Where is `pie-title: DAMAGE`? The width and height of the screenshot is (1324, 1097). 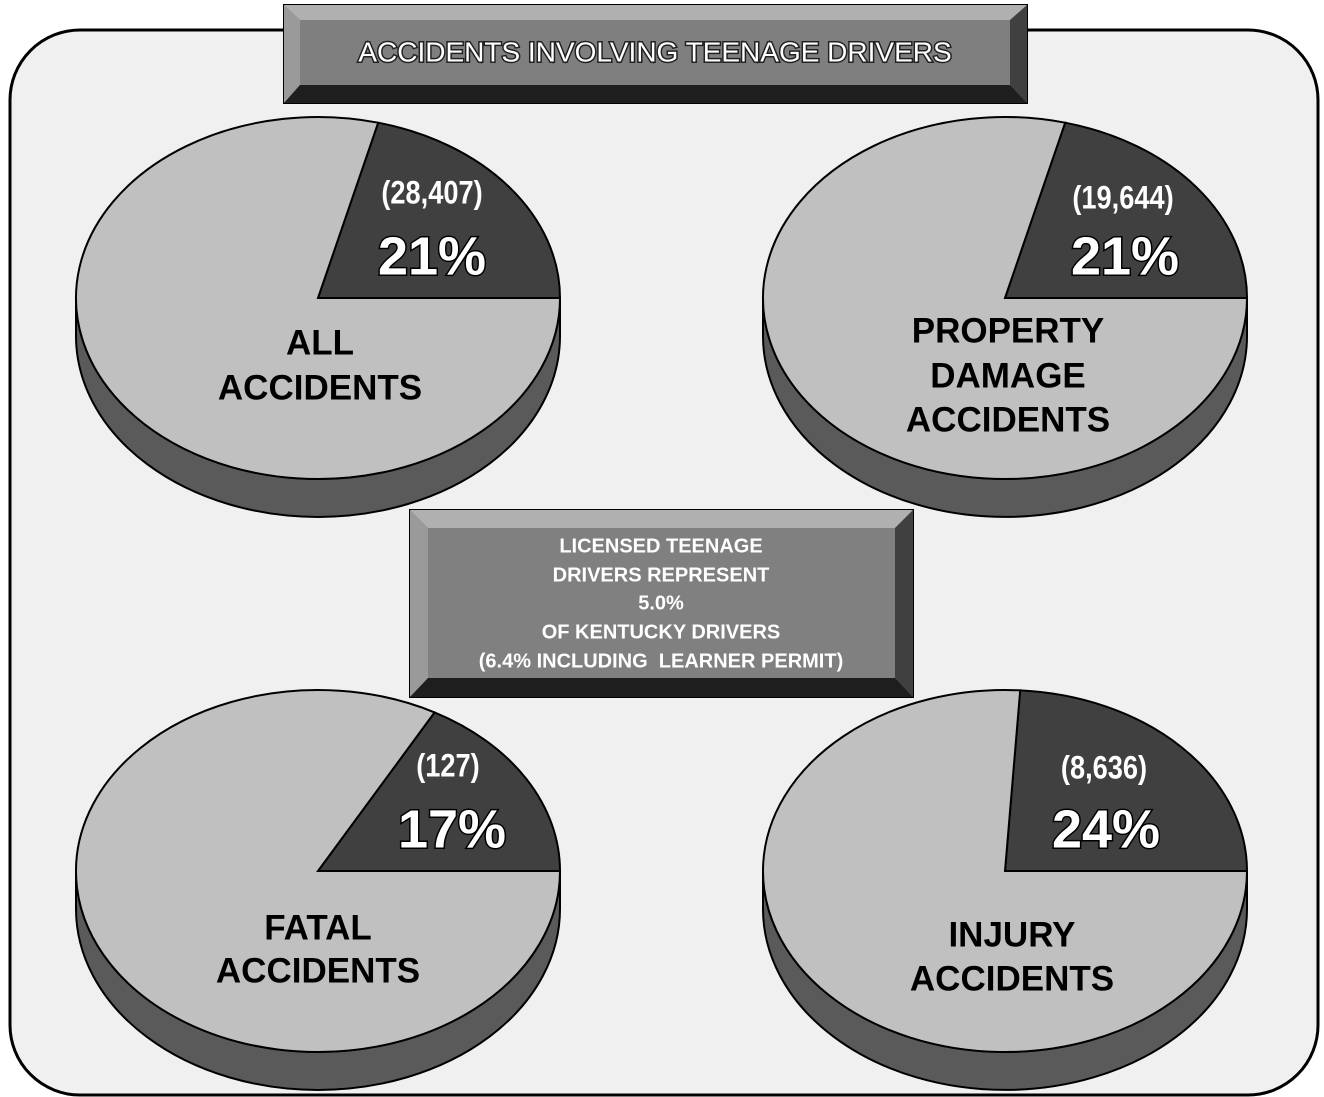
pie-title: DAMAGE is located at coordinates (1008, 375).